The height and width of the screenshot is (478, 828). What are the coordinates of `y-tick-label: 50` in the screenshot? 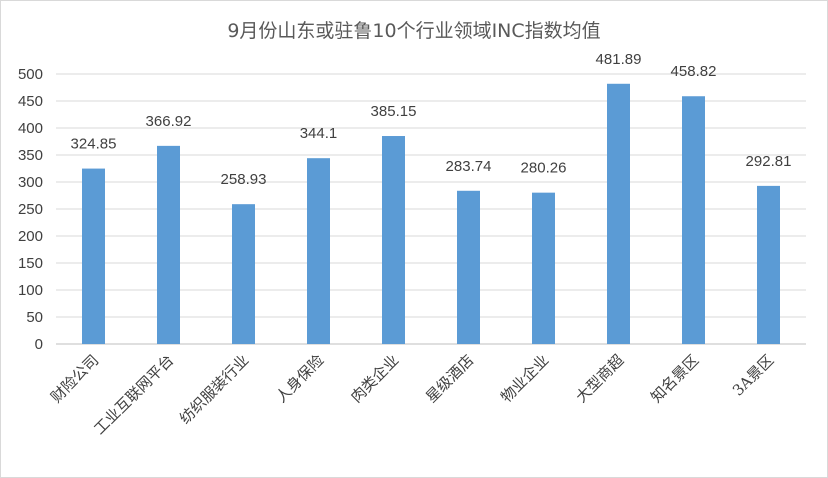 It's located at (34, 317).